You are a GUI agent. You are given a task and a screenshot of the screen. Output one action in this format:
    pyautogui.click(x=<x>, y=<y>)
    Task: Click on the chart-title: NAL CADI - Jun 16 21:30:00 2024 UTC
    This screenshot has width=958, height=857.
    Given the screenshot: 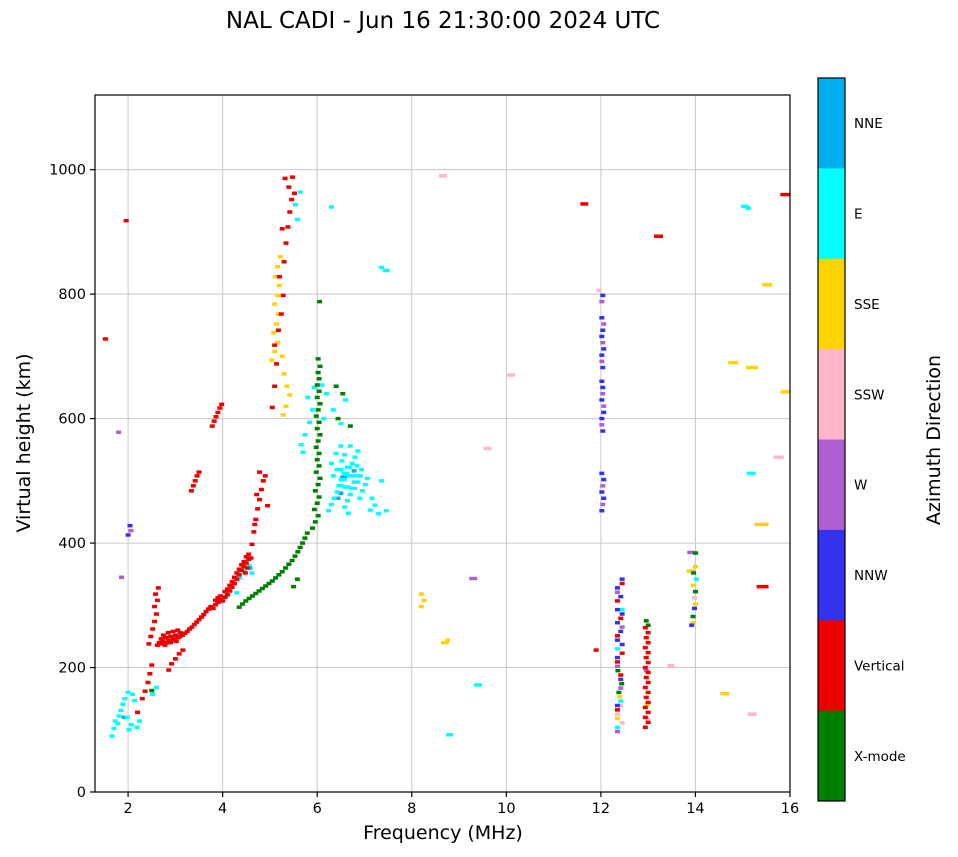 What is the action you would take?
    pyautogui.click(x=443, y=21)
    